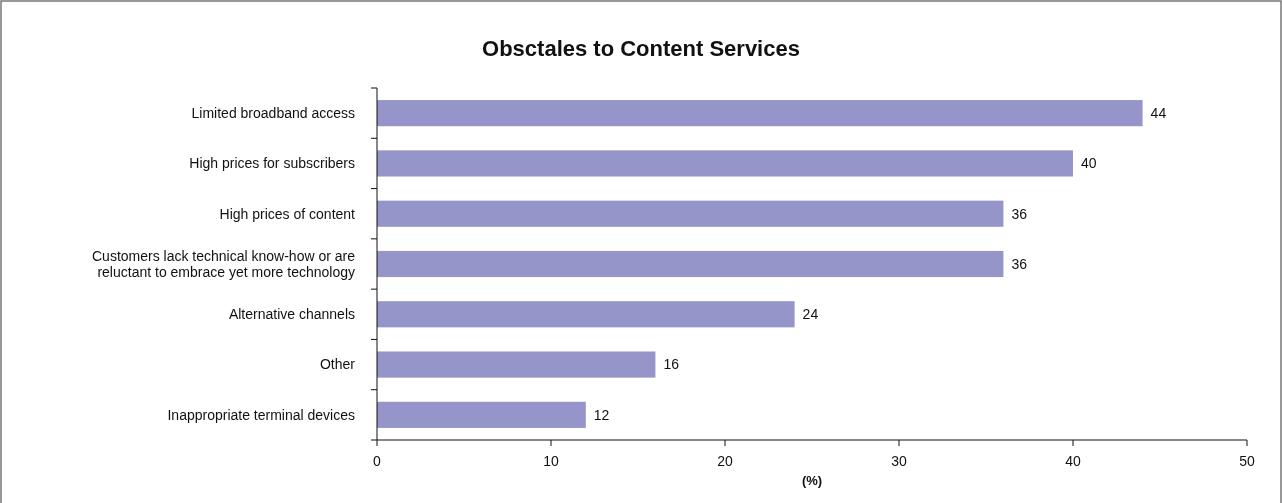 The image size is (1282, 503). I want to click on y-tick-label: Limited broadband access, so click(273, 113).